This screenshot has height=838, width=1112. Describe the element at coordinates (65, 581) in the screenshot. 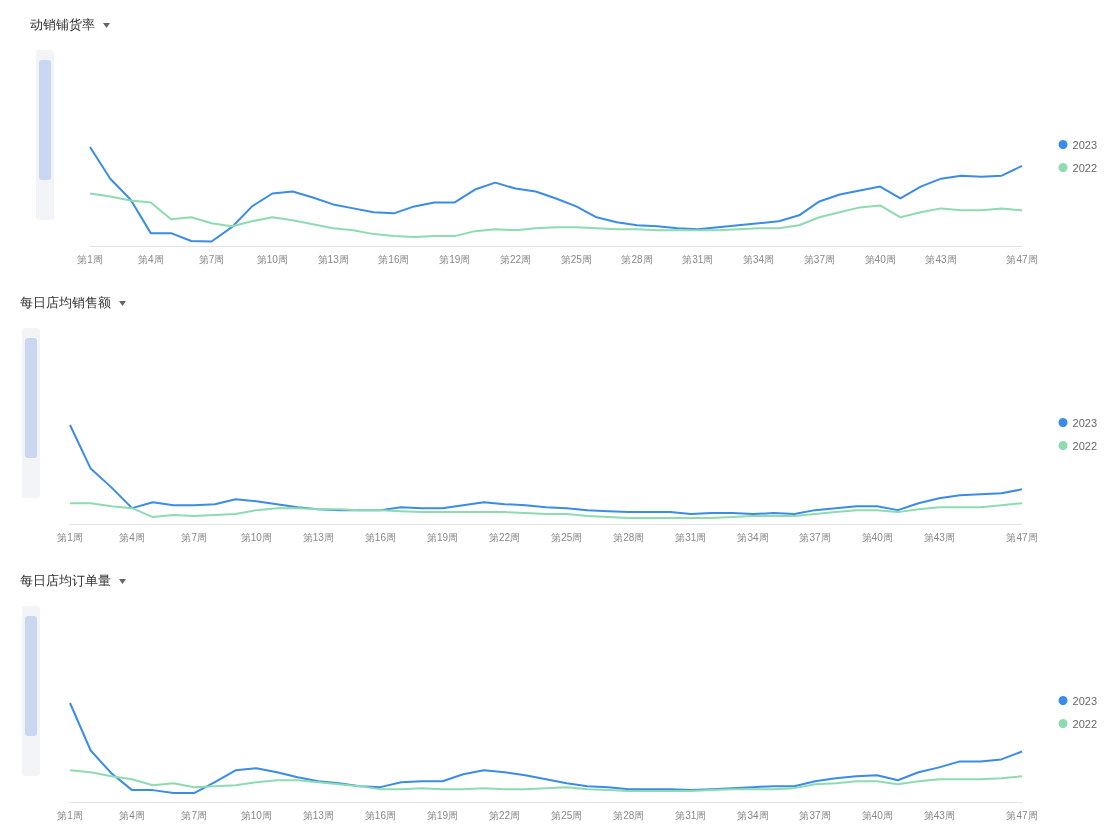

I see `chart-title: 每日店均订单量` at that location.